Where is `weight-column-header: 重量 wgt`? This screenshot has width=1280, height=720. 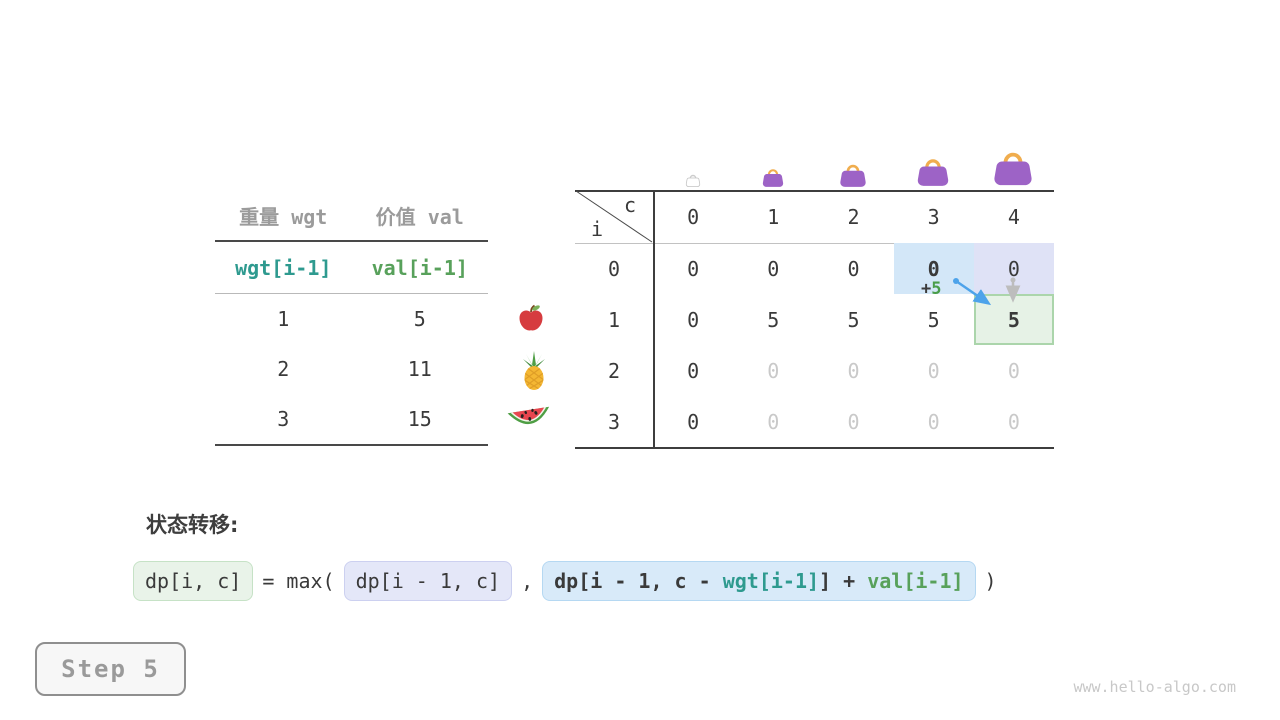 weight-column-header: 重量 wgt is located at coordinates (283, 216).